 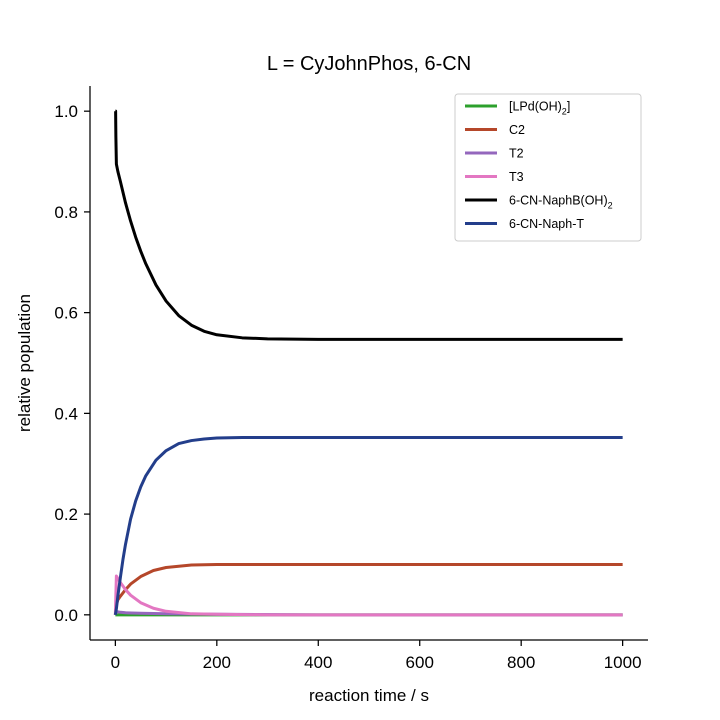 I want to click on y-tick-label: 0.4, so click(x=66, y=413).